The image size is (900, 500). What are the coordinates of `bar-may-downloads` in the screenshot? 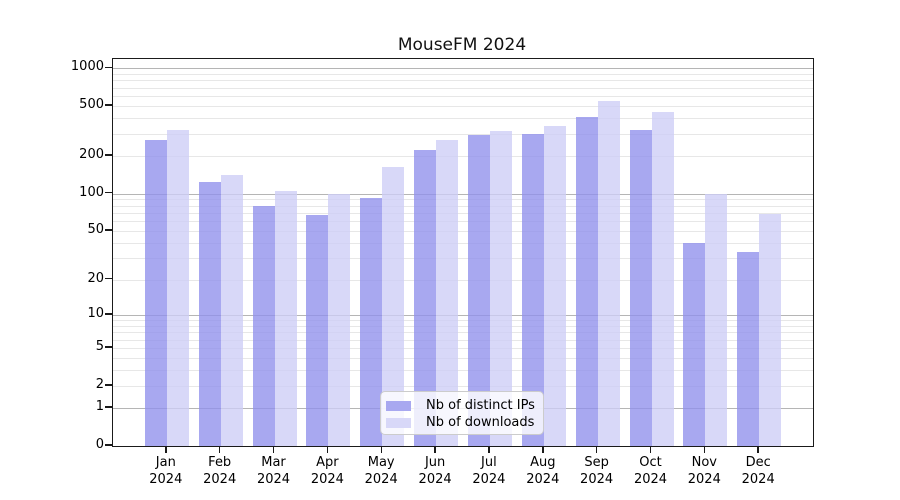 It's located at (393, 306).